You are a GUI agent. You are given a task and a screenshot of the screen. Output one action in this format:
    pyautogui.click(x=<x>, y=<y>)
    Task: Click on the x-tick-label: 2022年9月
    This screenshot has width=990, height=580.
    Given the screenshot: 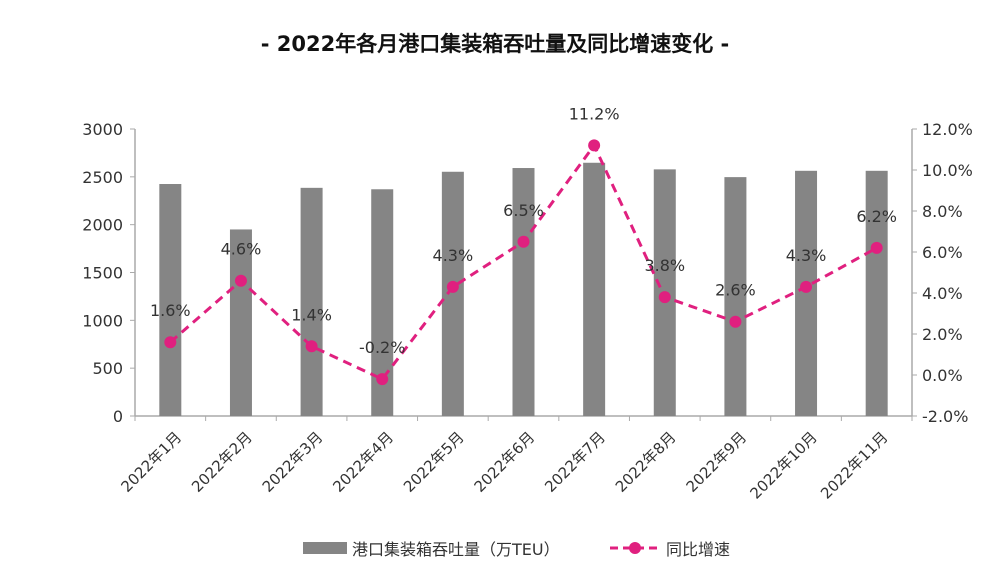 What is the action you would take?
    pyautogui.click(x=717, y=462)
    